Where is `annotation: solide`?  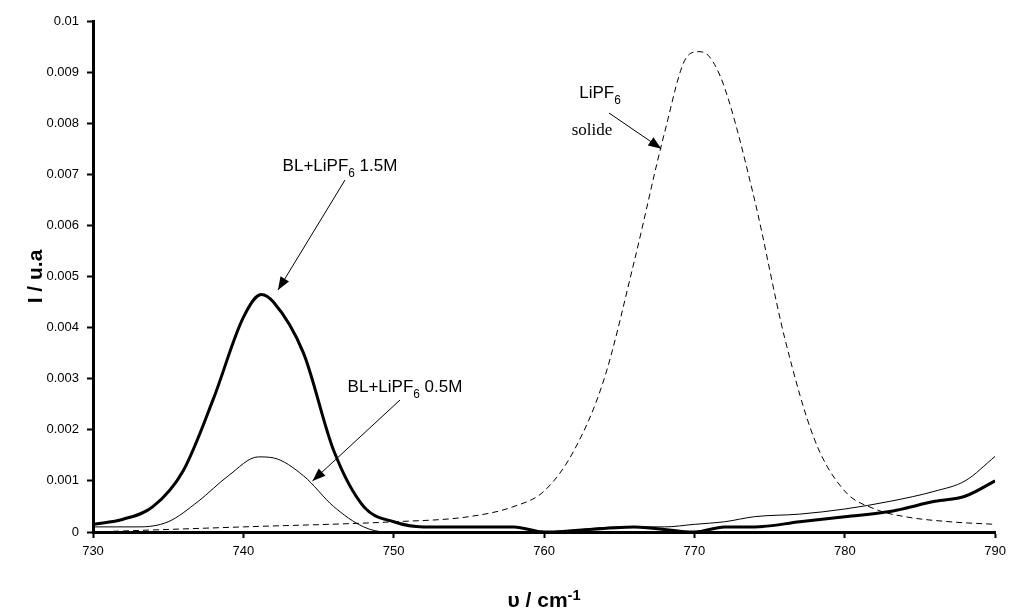
annotation: solide is located at coordinates (592, 129).